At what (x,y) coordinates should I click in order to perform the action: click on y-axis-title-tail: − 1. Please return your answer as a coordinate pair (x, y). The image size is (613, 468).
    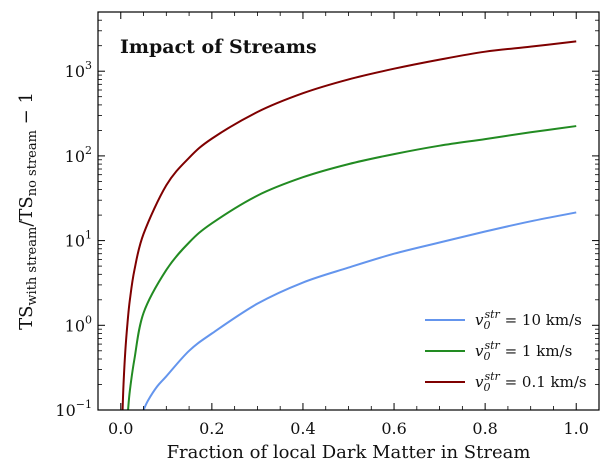
    Looking at the image, I should click on (26, 111).